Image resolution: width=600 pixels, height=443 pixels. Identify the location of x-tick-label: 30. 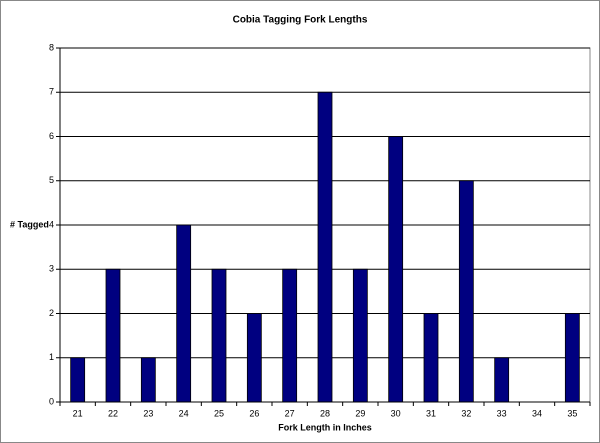
(396, 413).